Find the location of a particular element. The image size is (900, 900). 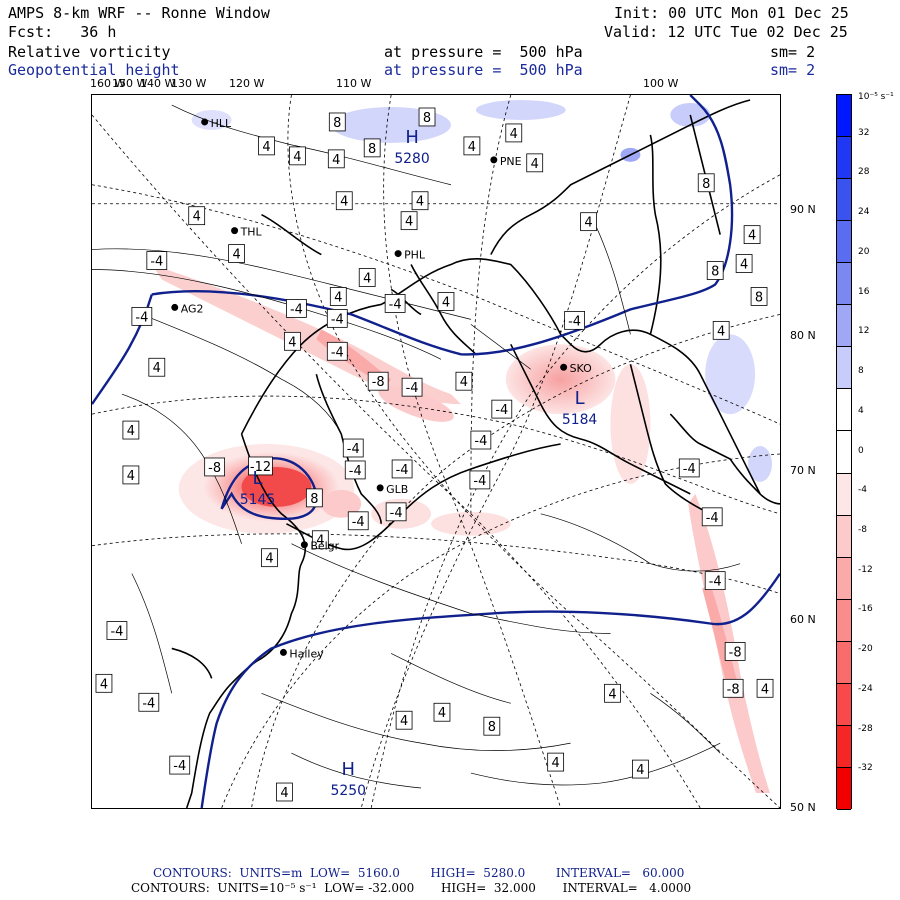

center-value: 5184 is located at coordinates (580, 420).